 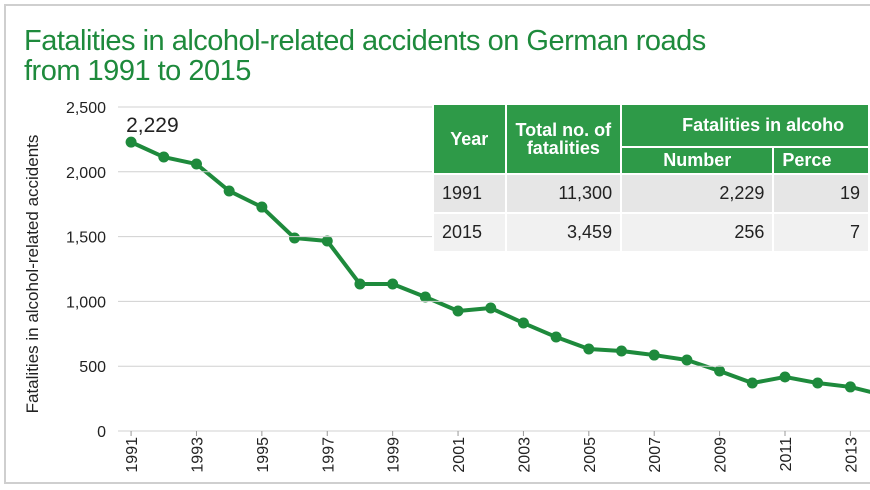 I want to click on y-axis-label: Fatalities in alcohol-related accidents, so click(x=32, y=274).